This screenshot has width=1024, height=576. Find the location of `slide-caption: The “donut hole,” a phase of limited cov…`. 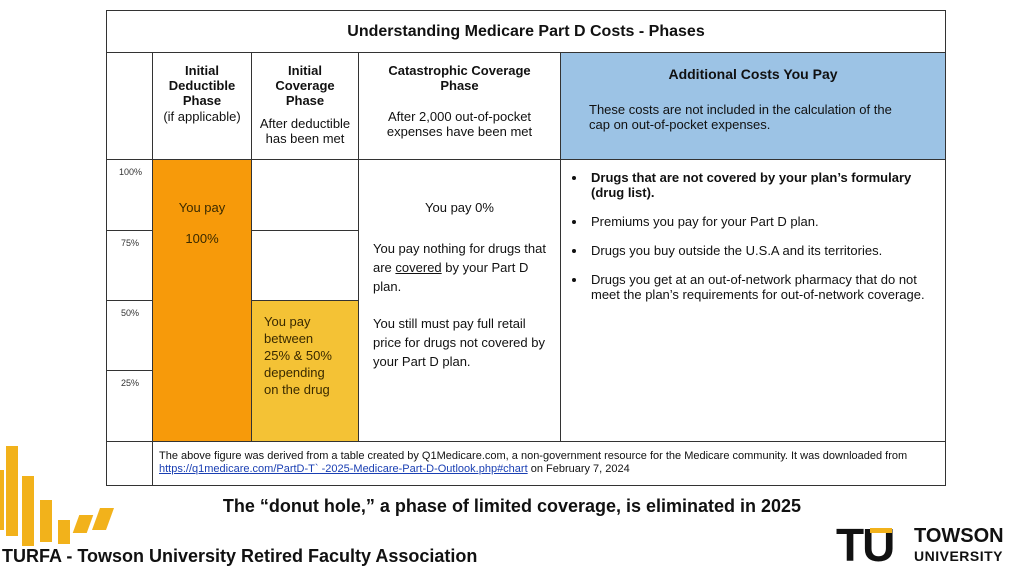

slide-caption: The “donut hole,” a phase of limited cov… is located at coordinates (512, 506).